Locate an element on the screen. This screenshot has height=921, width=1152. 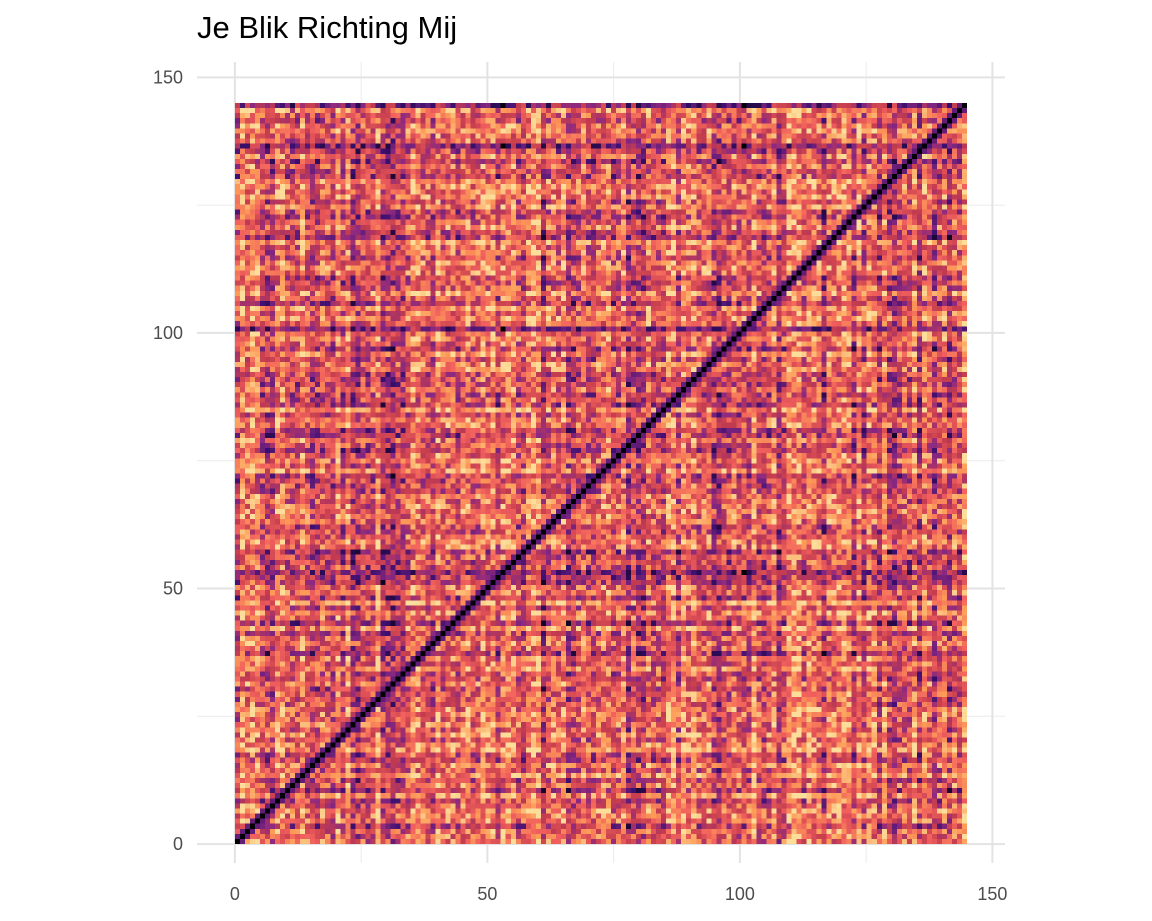
x-tick-label: 150 is located at coordinates (992, 894).